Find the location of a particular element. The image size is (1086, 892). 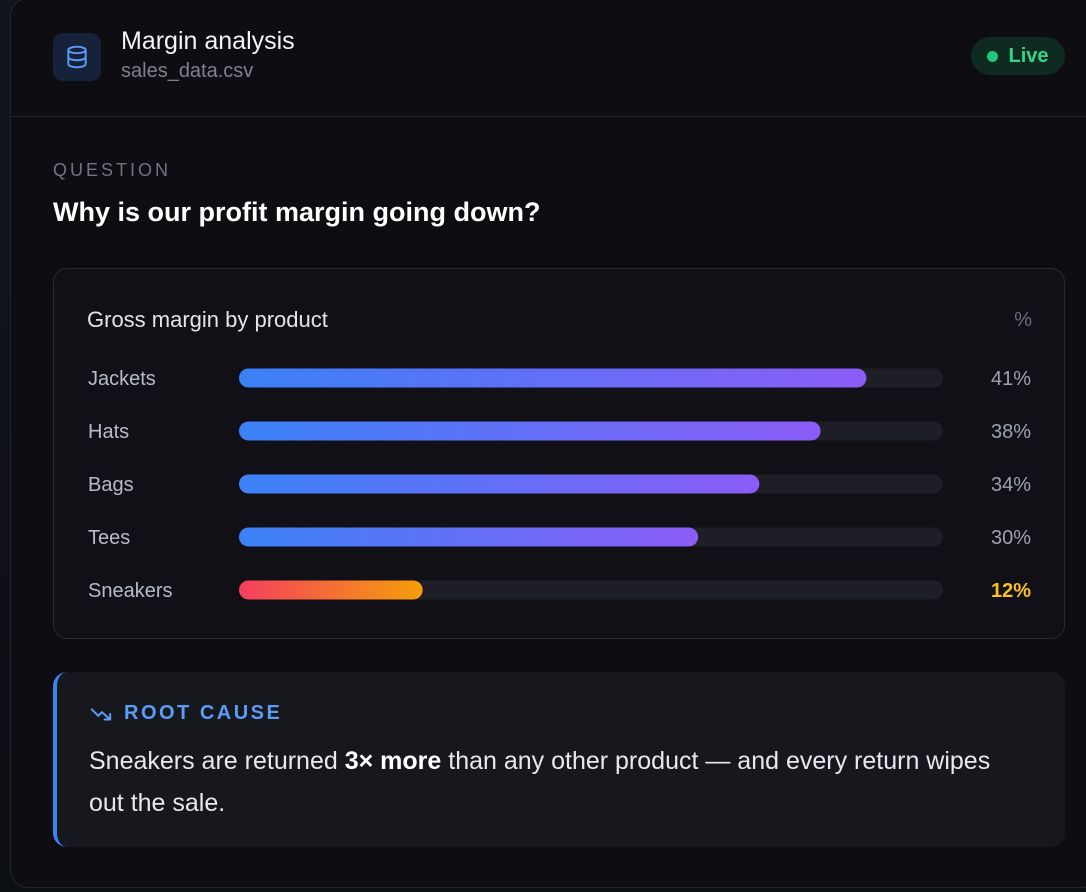

live-status-badge: Live is located at coordinates (1018, 56).